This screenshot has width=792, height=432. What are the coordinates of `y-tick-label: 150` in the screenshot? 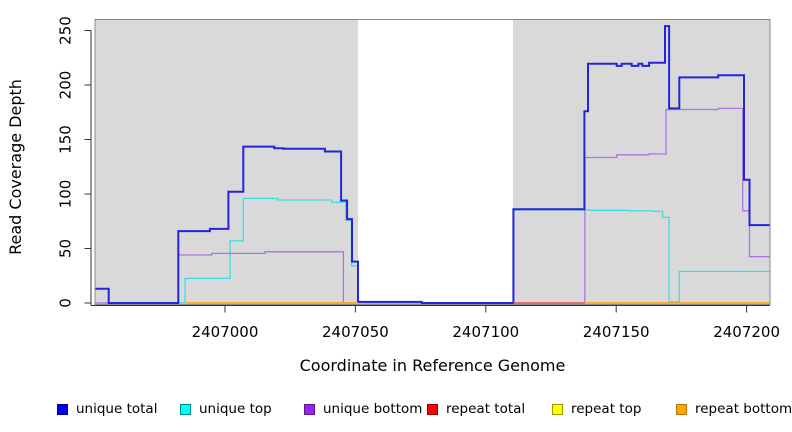 It's located at (66, 139).